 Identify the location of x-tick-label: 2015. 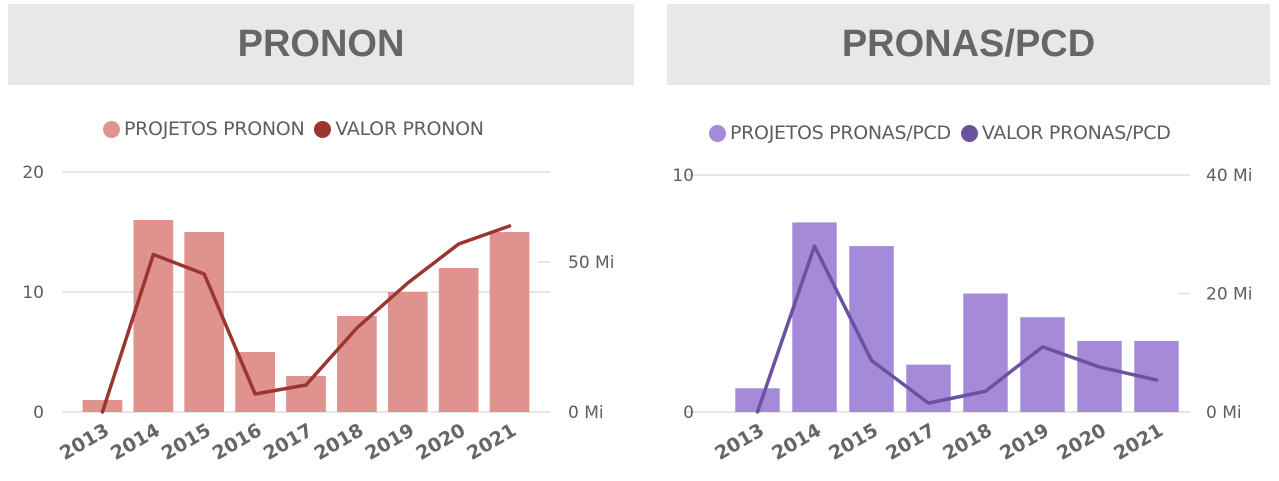
(853, 441).